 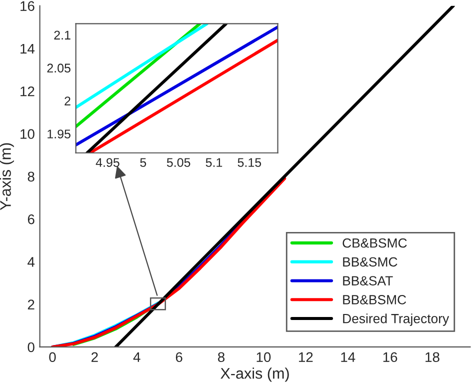 I want to click on y-axis-title: Y-axis (m), so click(x=7, y=176).